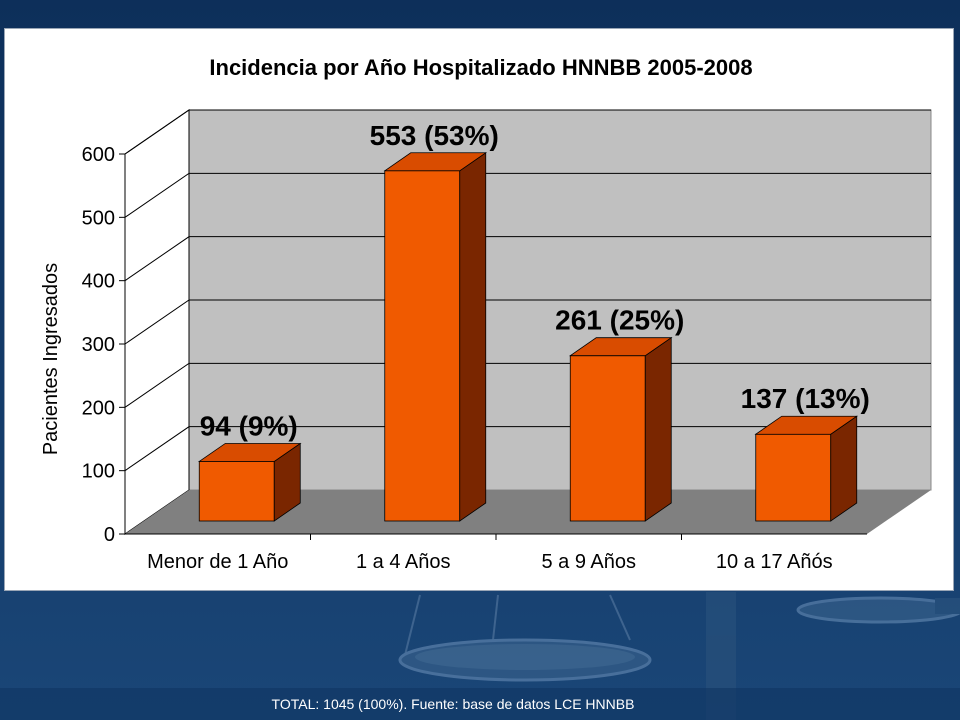 The width and height of the screenshot is (960, 720). What do you see at coordinates (588, 562) in the screenshot?
I see `x-tick-label: 5 a 9 Años` at bounding box center [588, 562].